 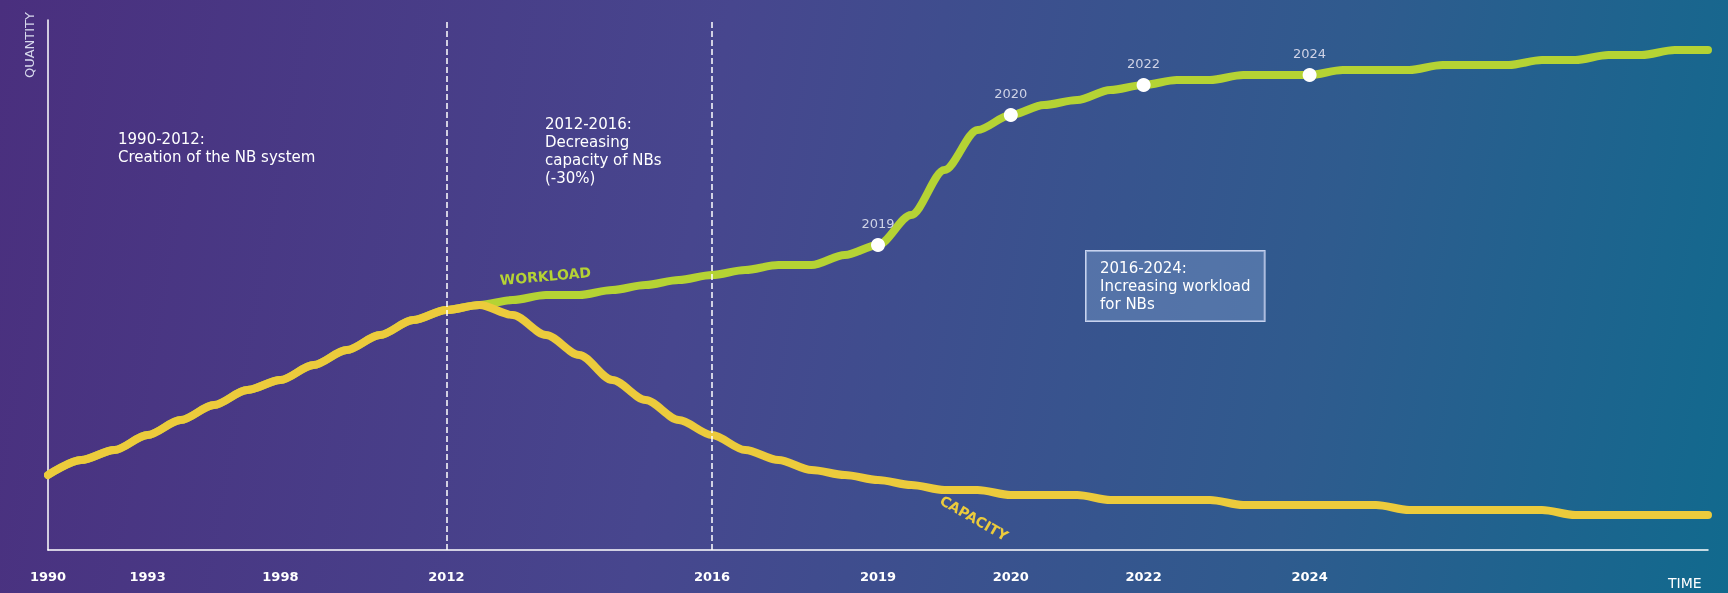 I want to click on annotation: 2016-2024: Increasing workload for NBs, so click(x=1175, y=286).